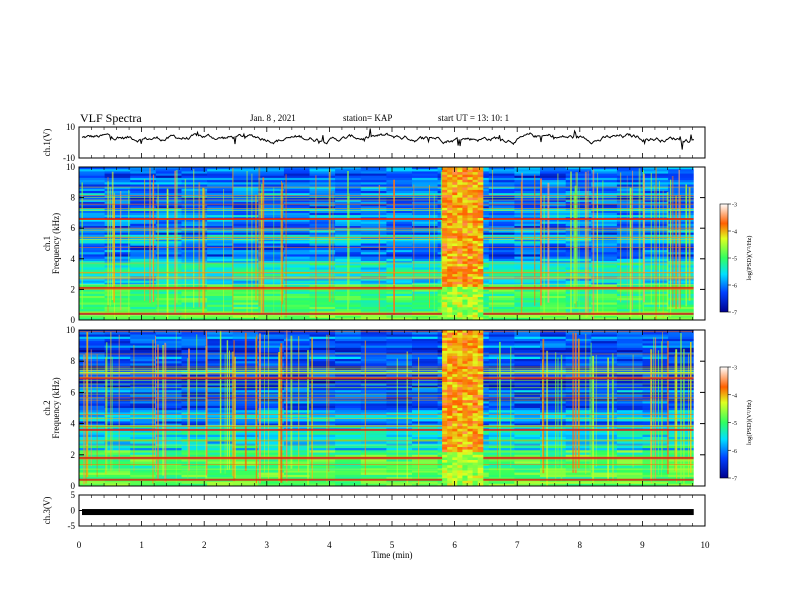 This screenshot has height=612, width=792. I want to click on y-tick-label: 0, so click(73, 320).